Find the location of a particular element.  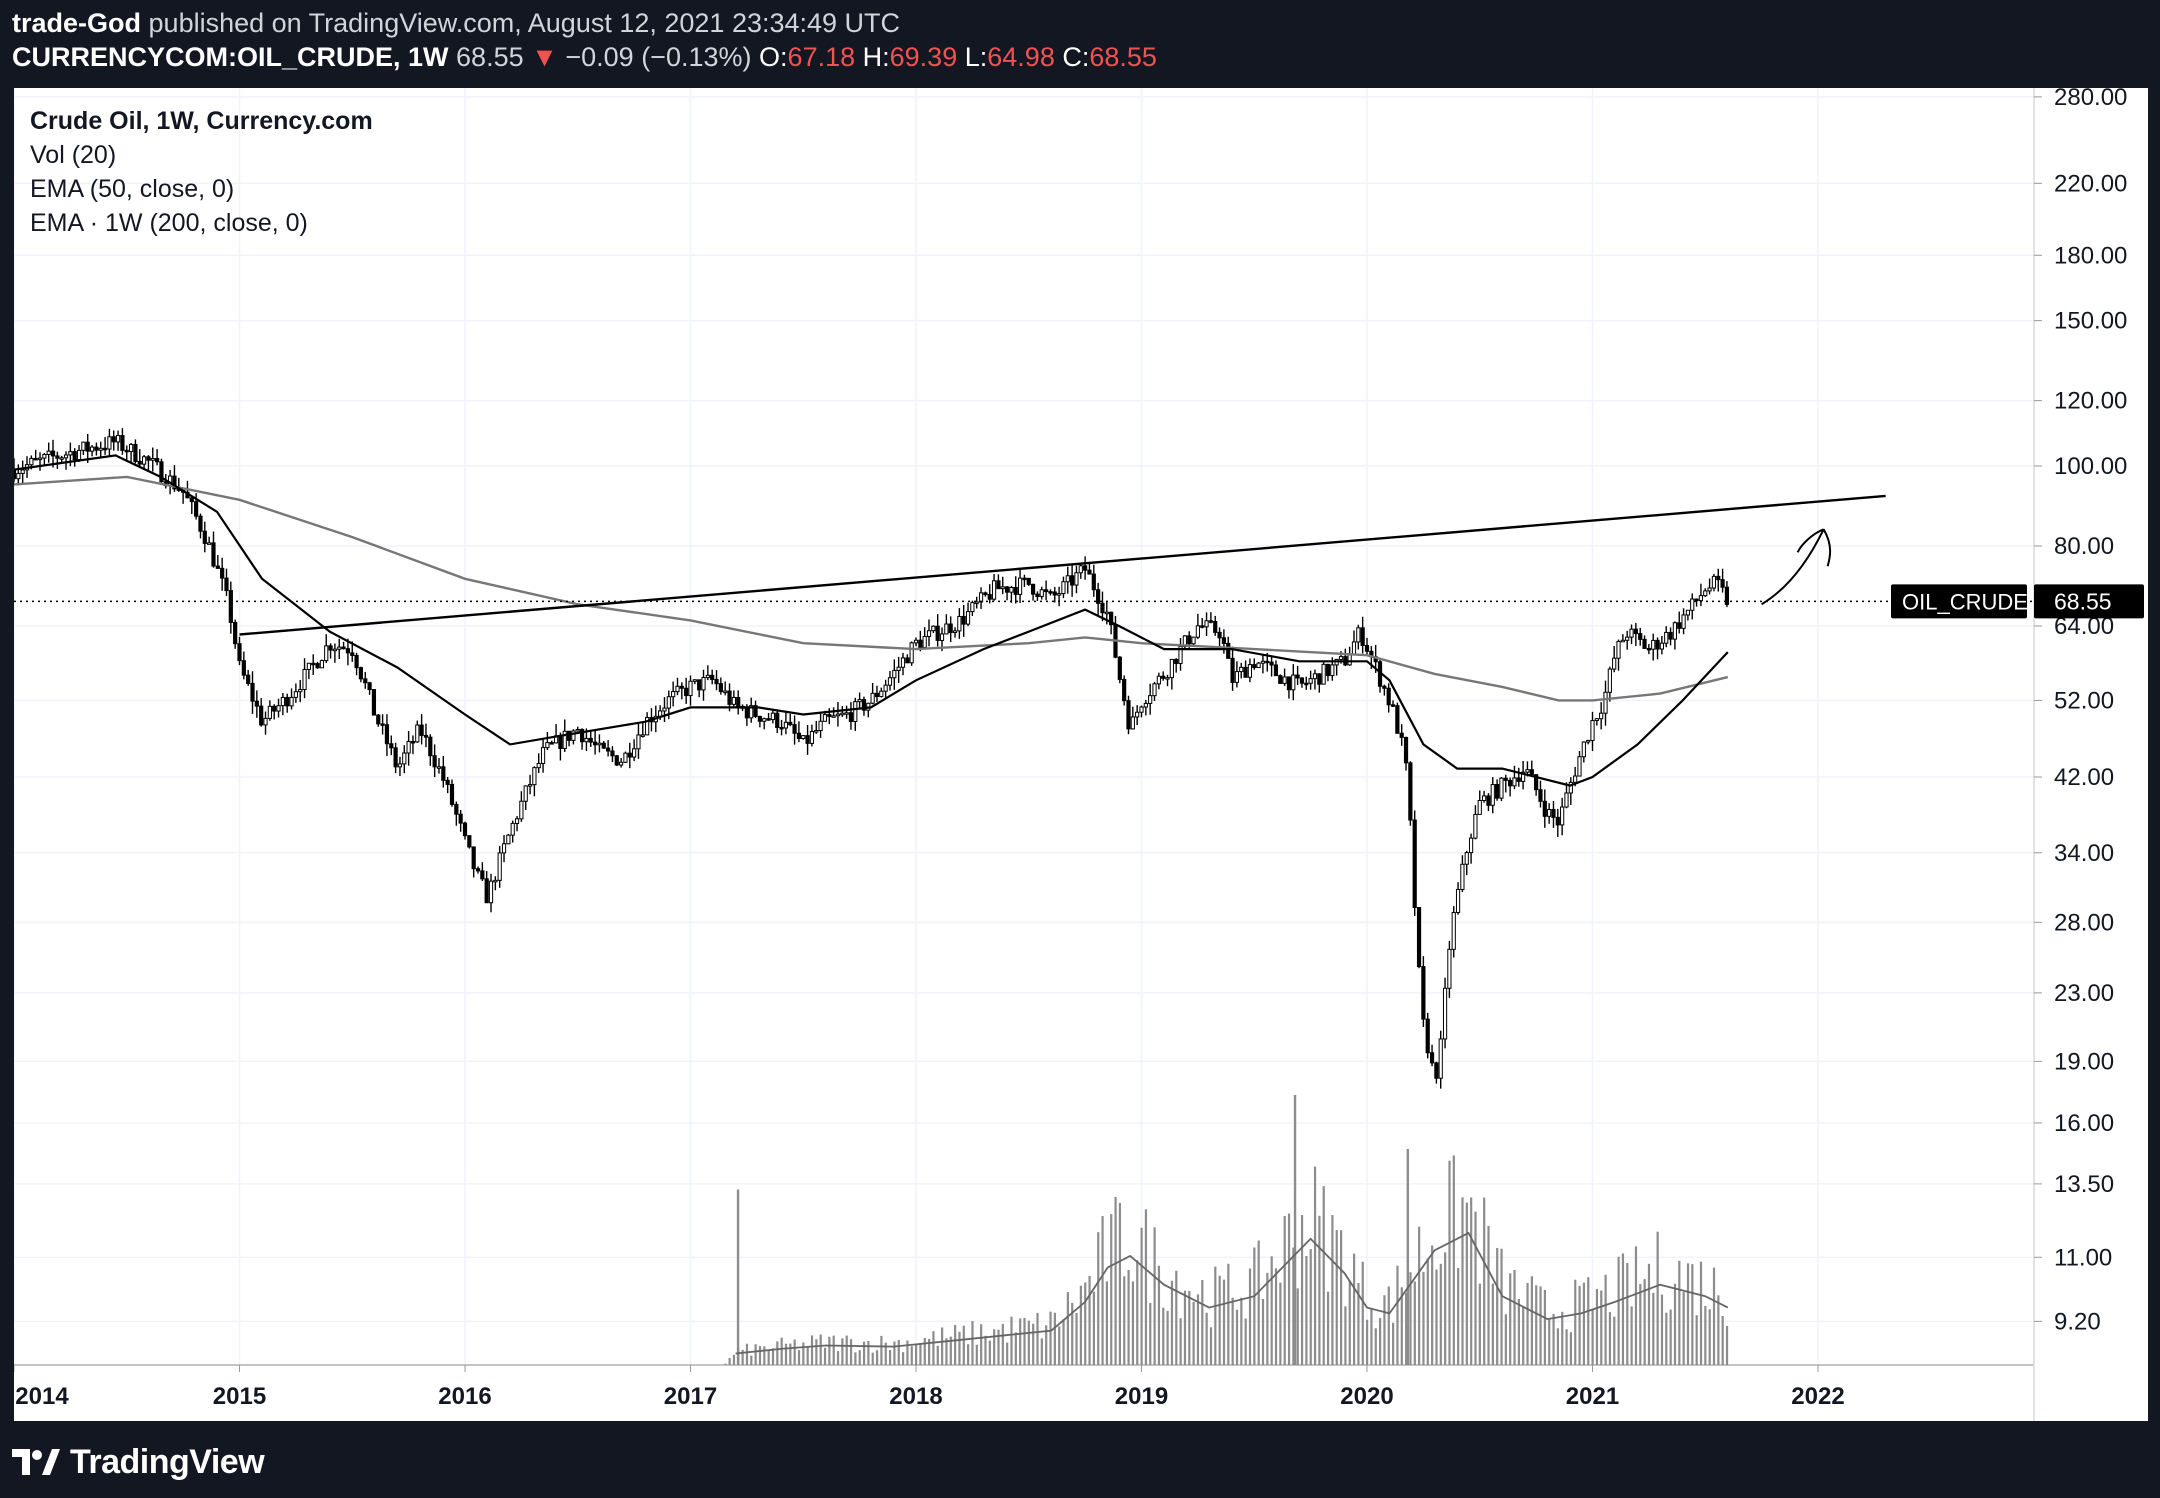

time-axis: 2014 2015 2016 2017 2018 2019 2020 2021 2022 is located at coordinates (929, 1387).